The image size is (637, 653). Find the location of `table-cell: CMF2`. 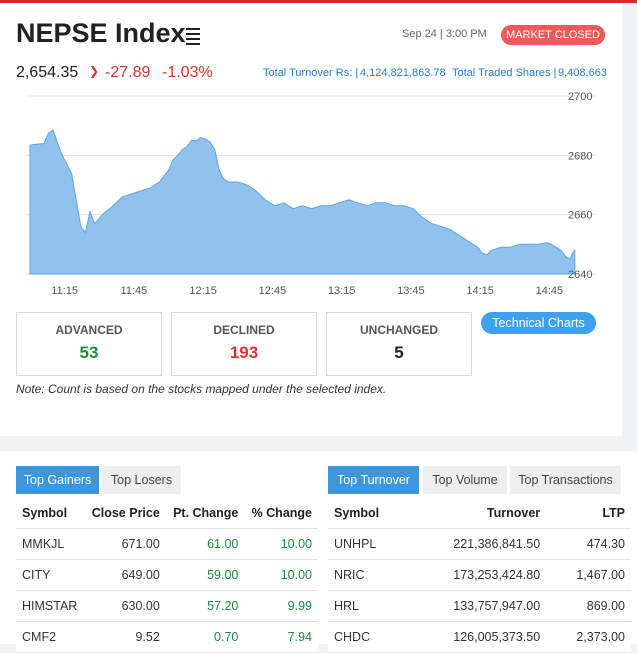

table-cell: CMF2 is located at coordinates (50, 637).